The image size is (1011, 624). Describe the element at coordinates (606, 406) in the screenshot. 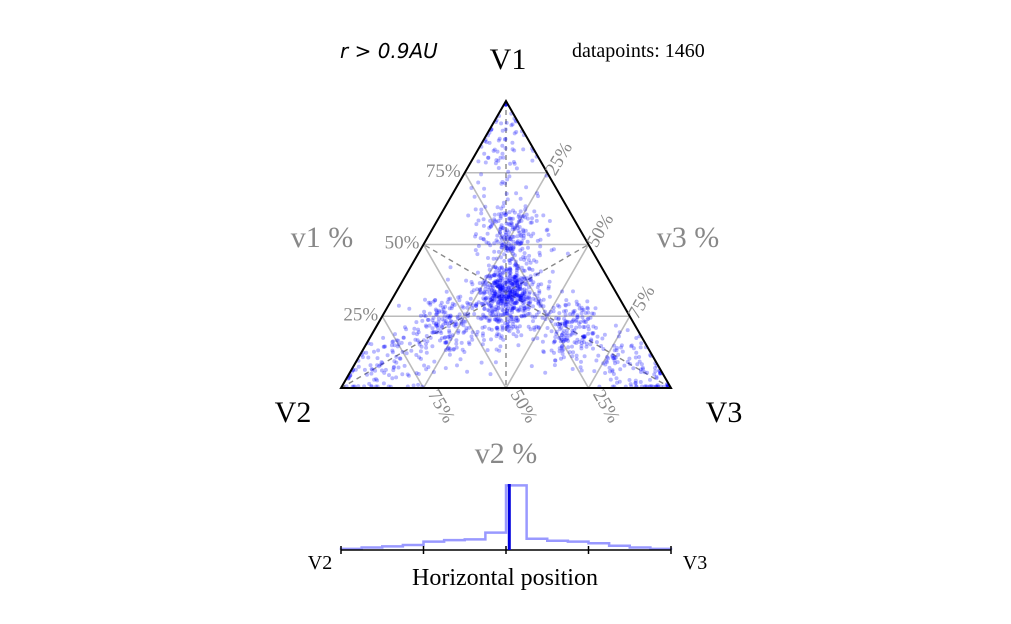

I see `tick-label-v2: 25%` at that location.